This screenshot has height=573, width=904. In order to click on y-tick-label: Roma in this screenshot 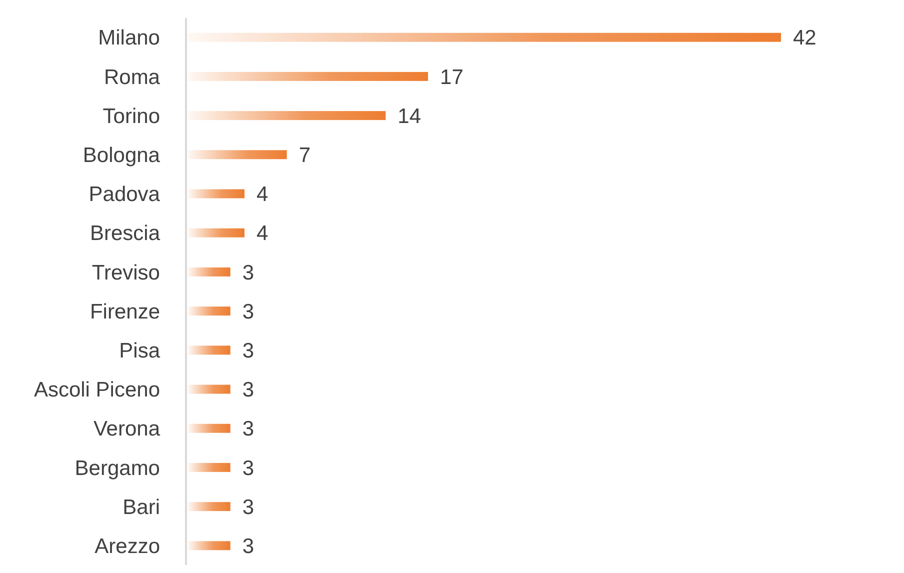, I will do `click(132, 77)`.